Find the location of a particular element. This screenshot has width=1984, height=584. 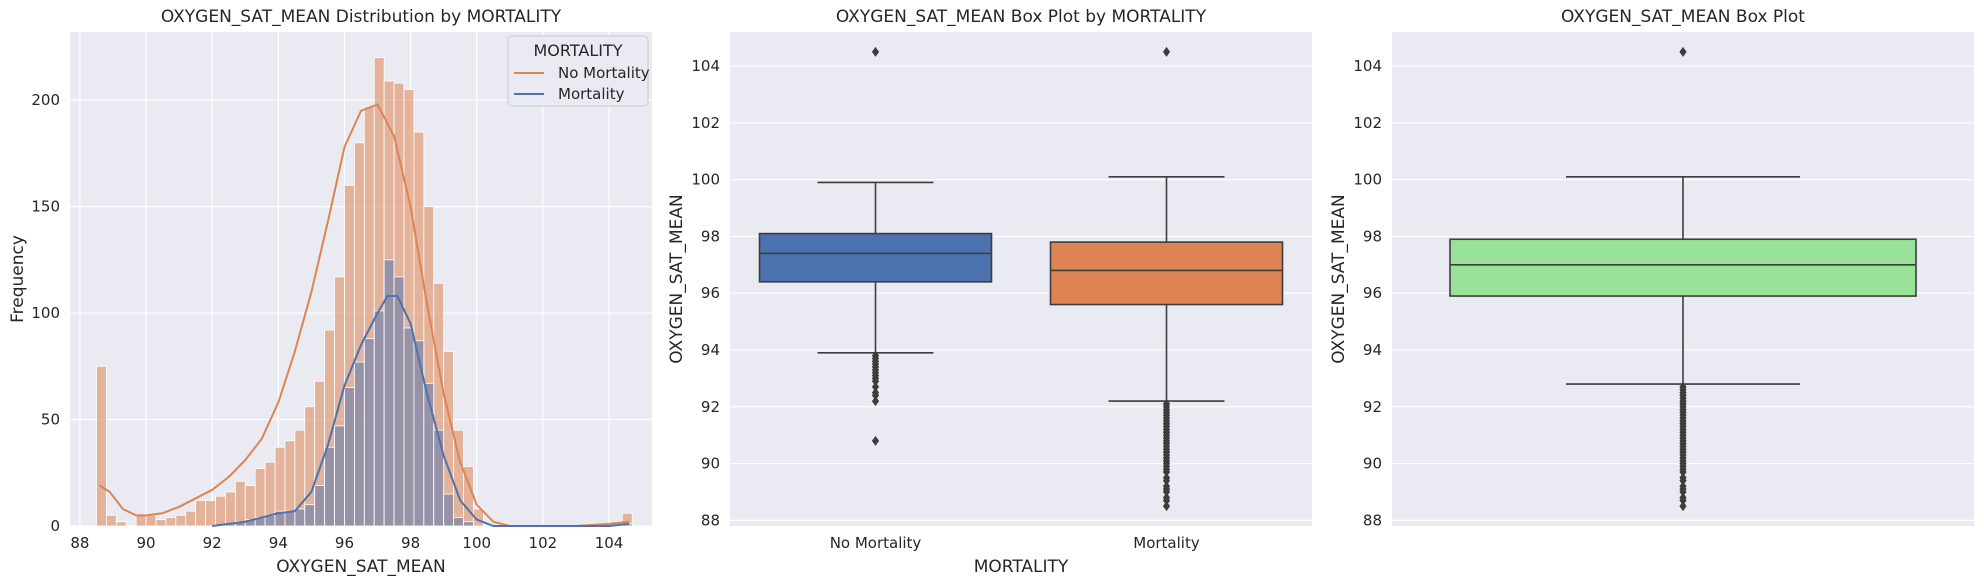

histogram-x-tick-label: 102 is located at coordinates (543, 543).